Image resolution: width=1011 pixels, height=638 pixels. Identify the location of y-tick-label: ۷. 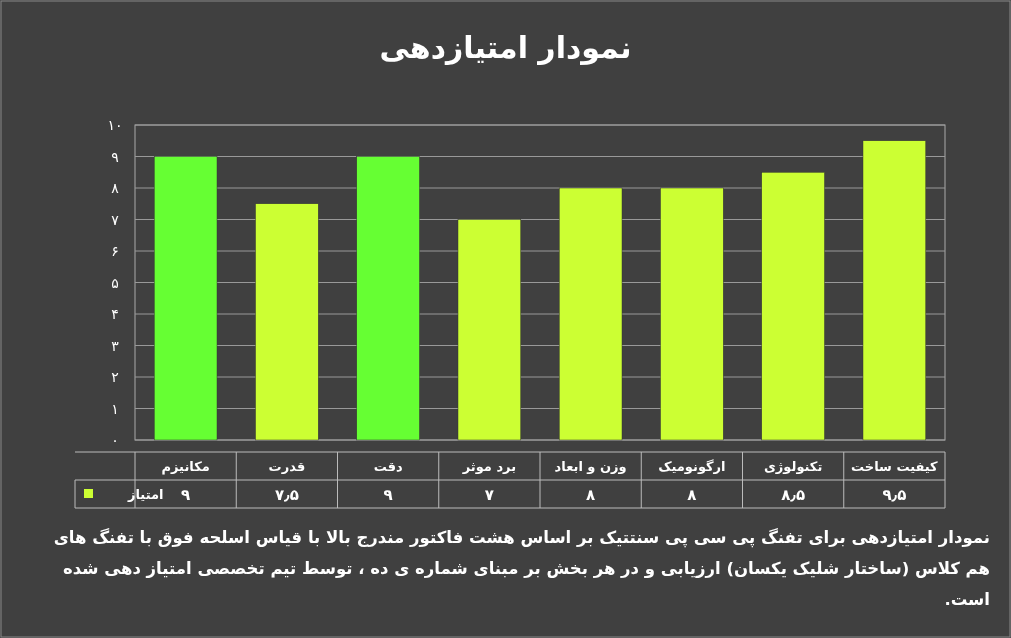
(115, 219).